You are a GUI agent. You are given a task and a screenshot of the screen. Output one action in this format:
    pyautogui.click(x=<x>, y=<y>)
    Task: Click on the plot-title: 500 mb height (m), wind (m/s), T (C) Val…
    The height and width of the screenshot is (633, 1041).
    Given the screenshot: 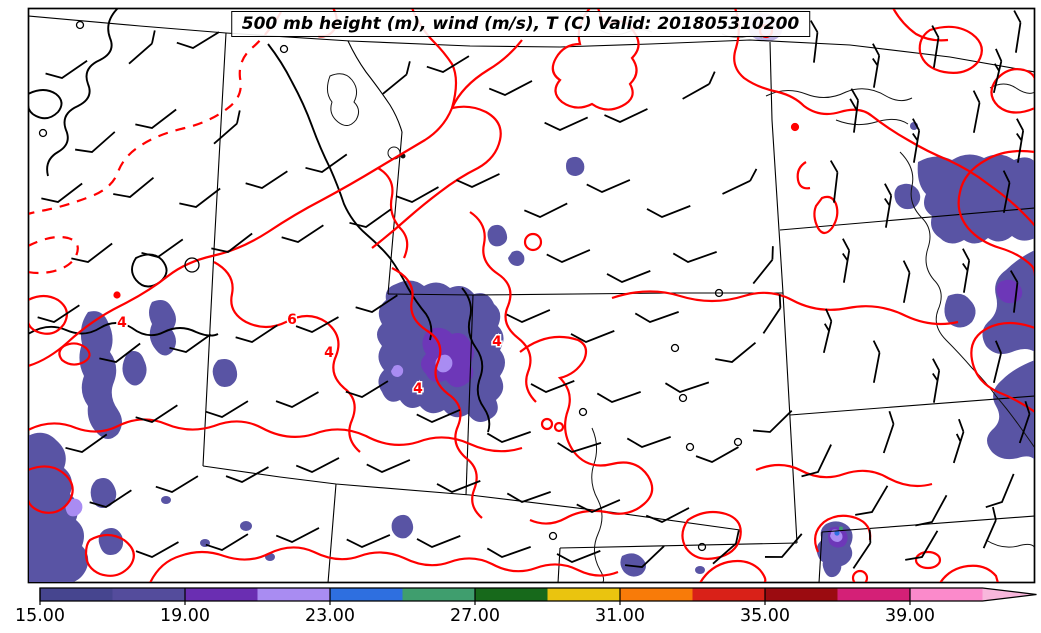 What is the action you would take?
    pyautogui.click(x=520, y=24)
    